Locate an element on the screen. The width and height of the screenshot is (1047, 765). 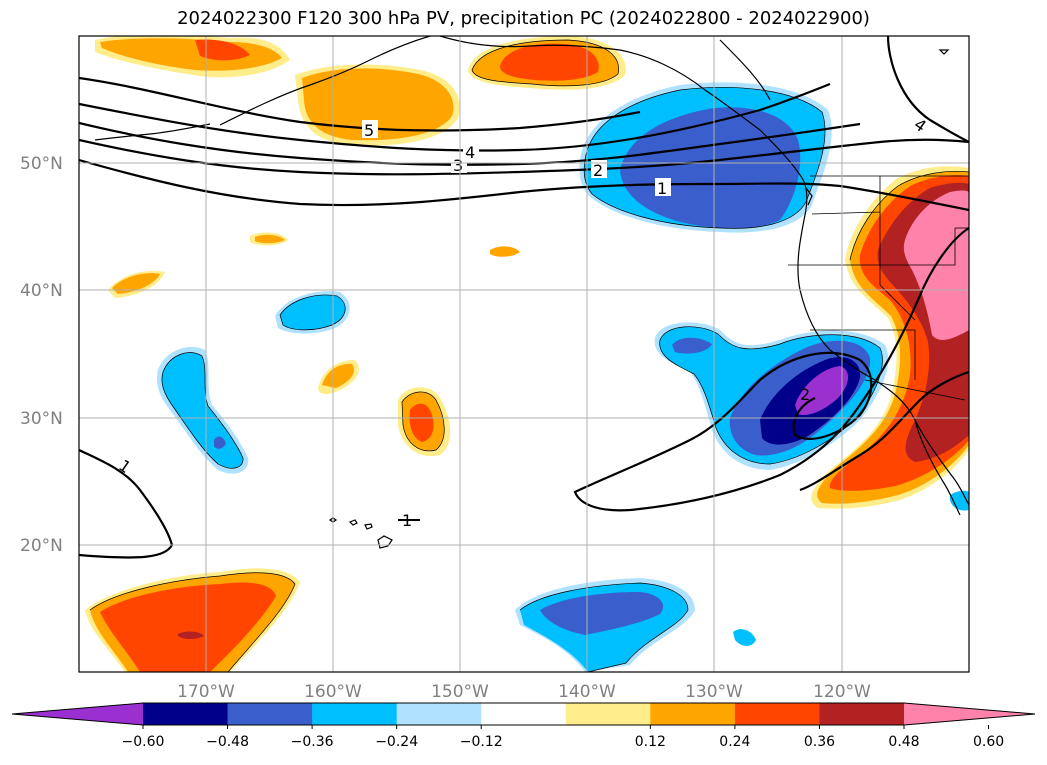
contour-label-3: 3 is located at coordinates (458, 165).